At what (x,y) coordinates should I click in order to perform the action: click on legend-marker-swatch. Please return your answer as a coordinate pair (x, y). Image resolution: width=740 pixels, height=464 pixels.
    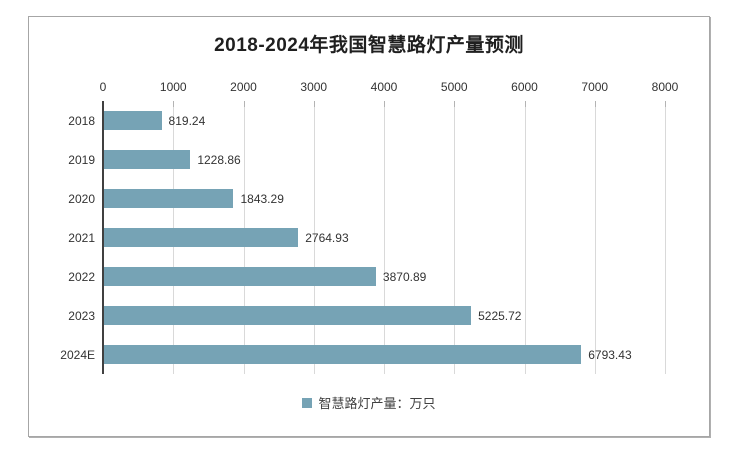
    Looking at the image, I should click on (307, 402).